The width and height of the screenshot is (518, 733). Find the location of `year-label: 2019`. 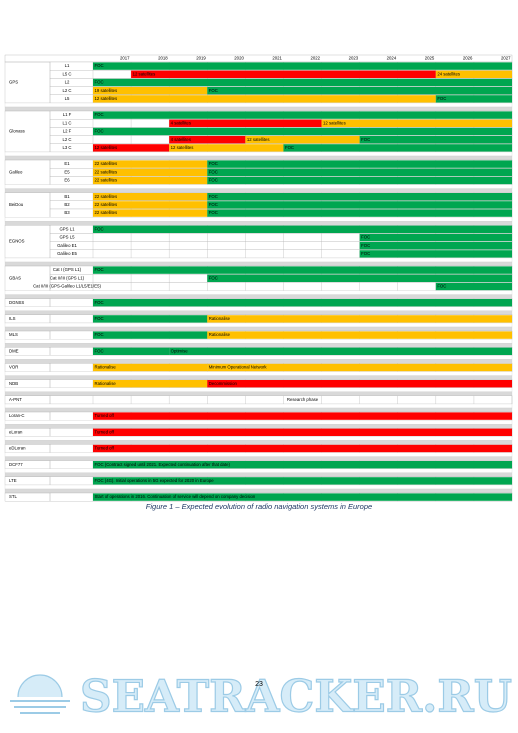

year-label: 2019 is located at coordinates (201, 58).